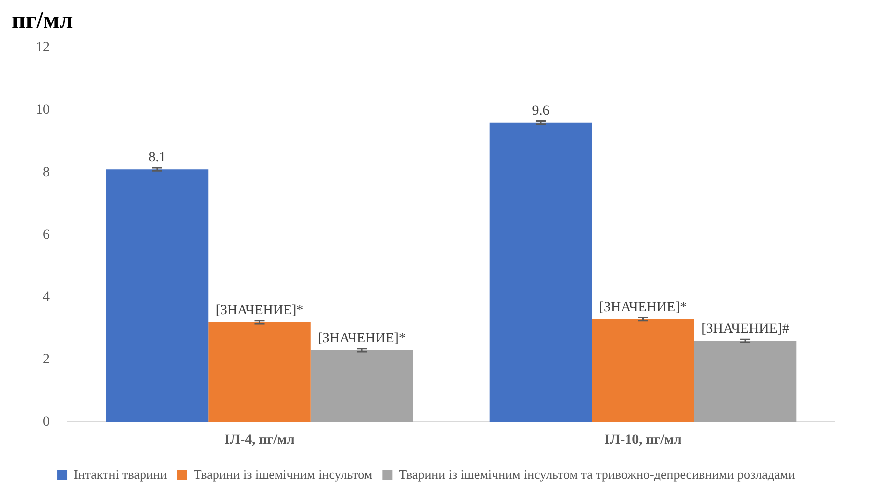  What do you see at coordinates (260, 440) in the screenshot?
I see `x-tick-label: ІЛ-4, пг/мл` at bounding box center [260, 440].